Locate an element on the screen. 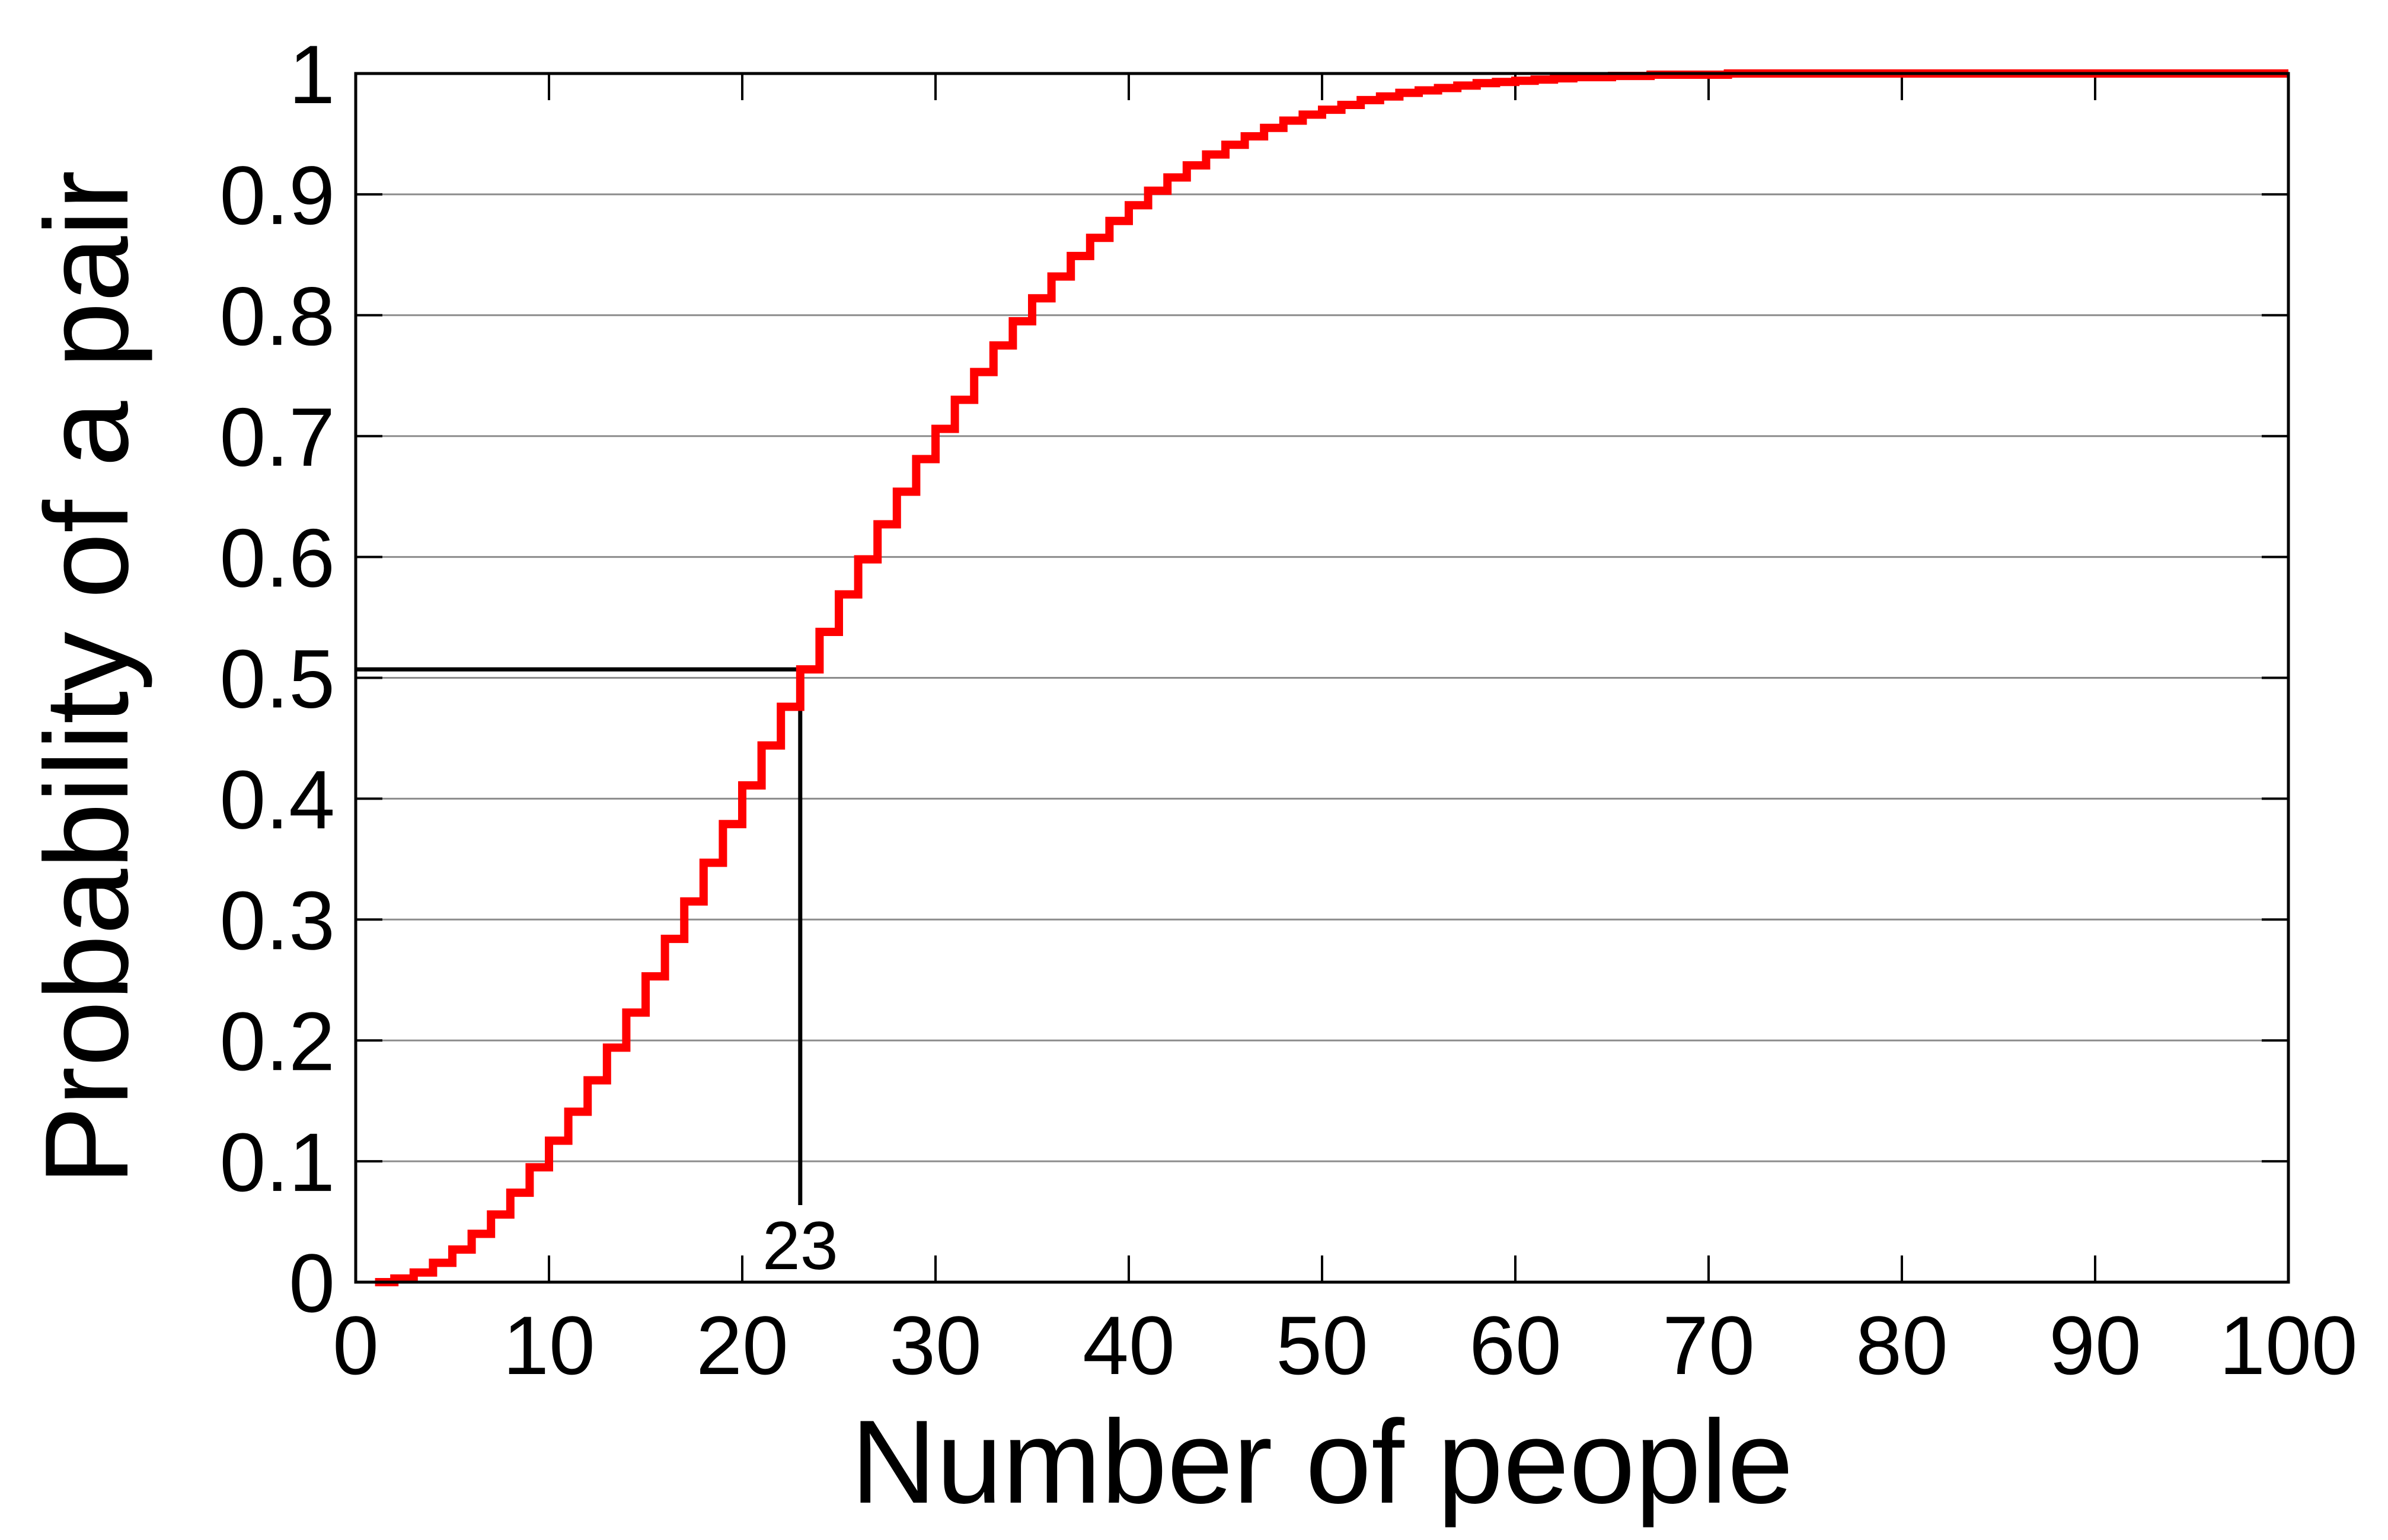 The width and height of the screenshot is (2388, 1540). annotation-label: 23 is located at coordinates (800, 1246).